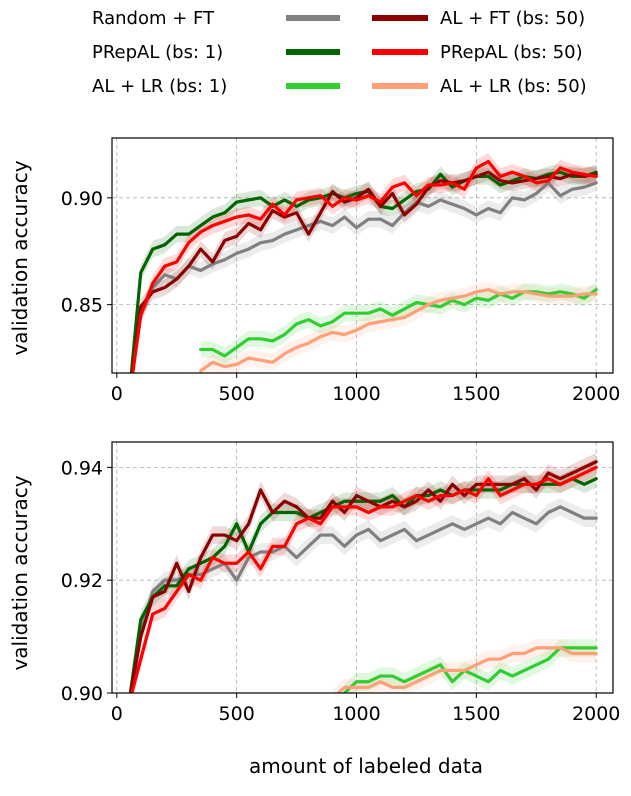  Describe the element at coordinates (82, 468) in the screenshot. I see `y-tick-label: 0.94` at that location.